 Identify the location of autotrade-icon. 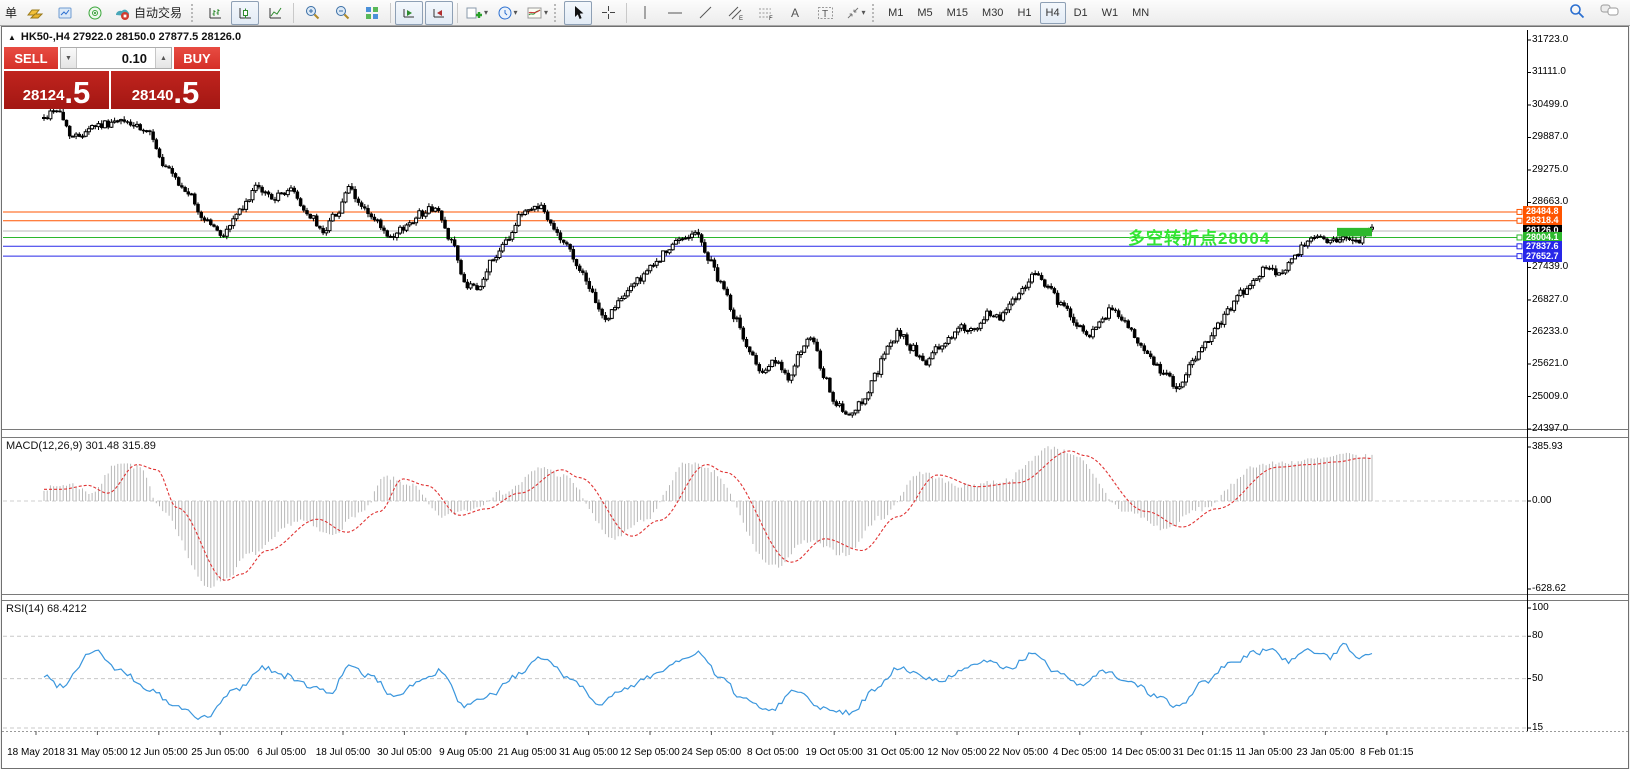
(122, 13).